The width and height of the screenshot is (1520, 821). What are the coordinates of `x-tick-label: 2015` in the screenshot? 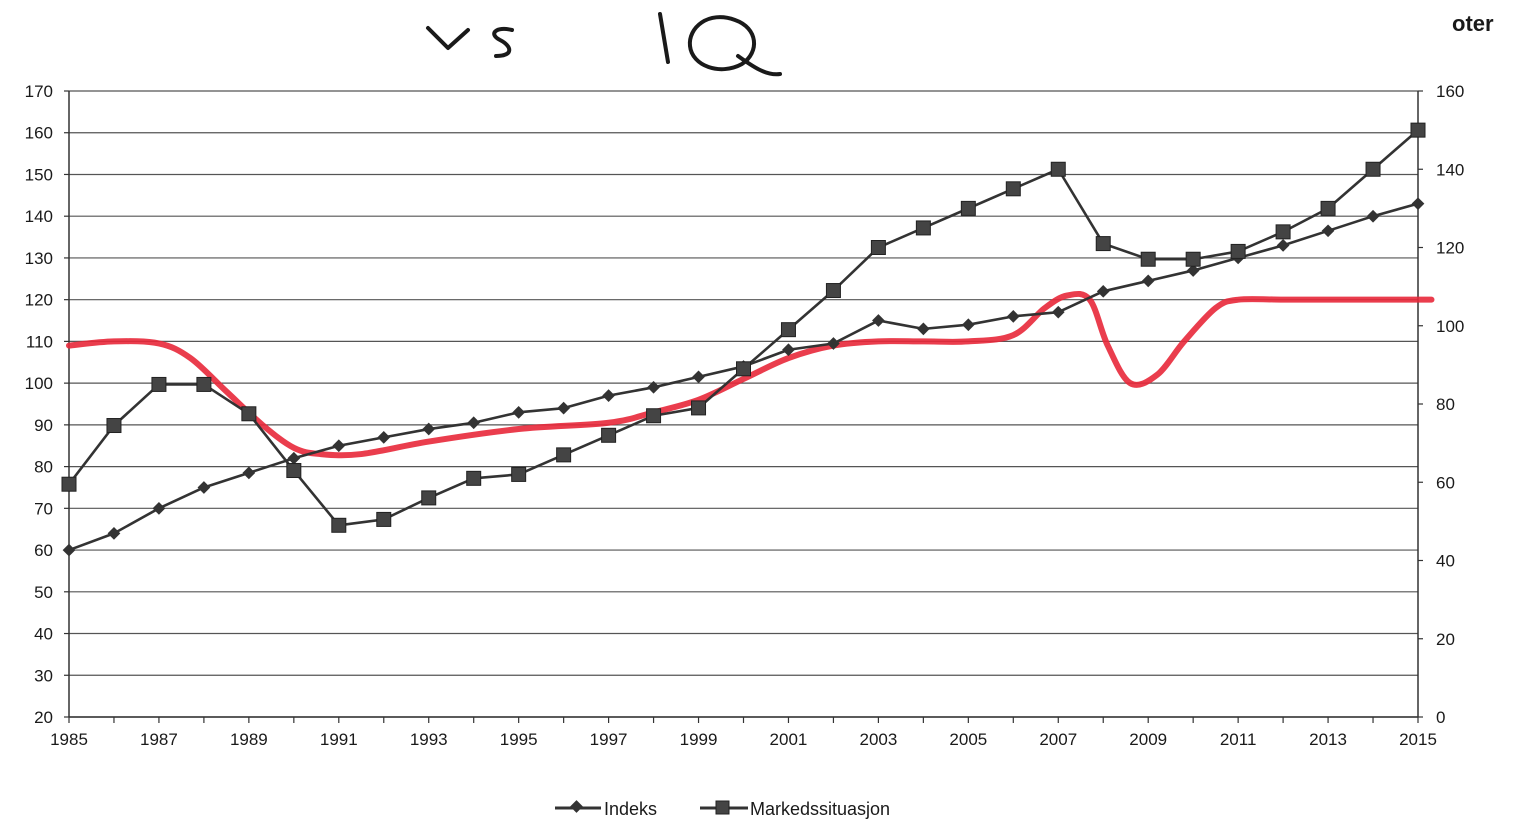 It's located at (1418, 739).